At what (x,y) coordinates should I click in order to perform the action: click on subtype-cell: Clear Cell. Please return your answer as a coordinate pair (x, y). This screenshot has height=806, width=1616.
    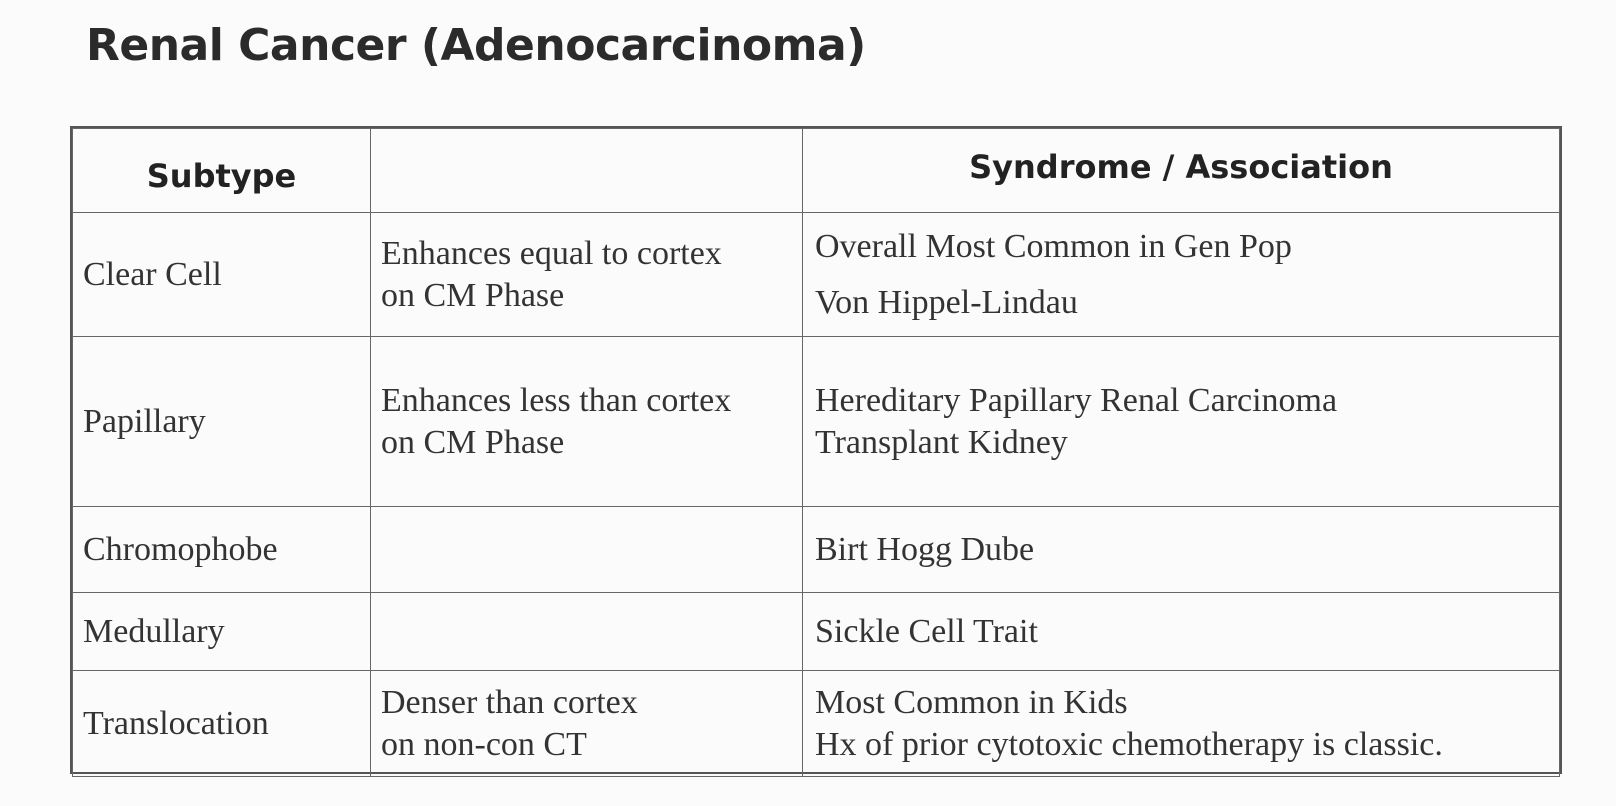
    Looking at the image, I should click on (221, 274).